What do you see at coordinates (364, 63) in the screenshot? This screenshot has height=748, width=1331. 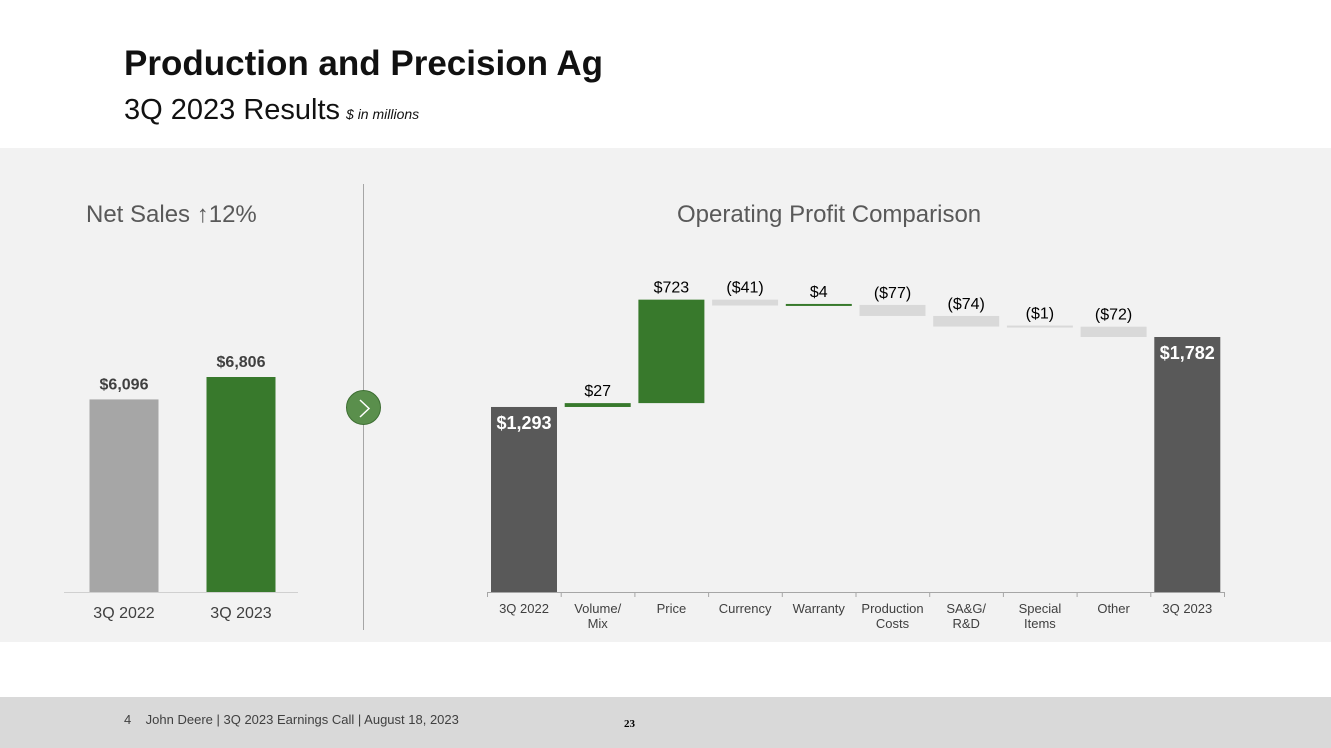 I see `page-title: Production and Precision Ag` at bounding box center [364, 63].